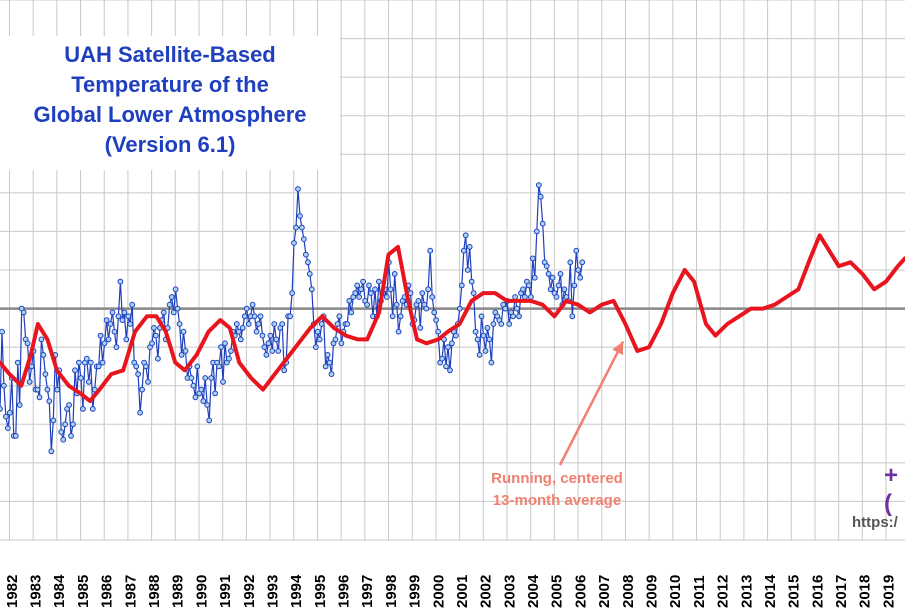  I want to click on annotation-arrow-shaft, so click(591, 403).